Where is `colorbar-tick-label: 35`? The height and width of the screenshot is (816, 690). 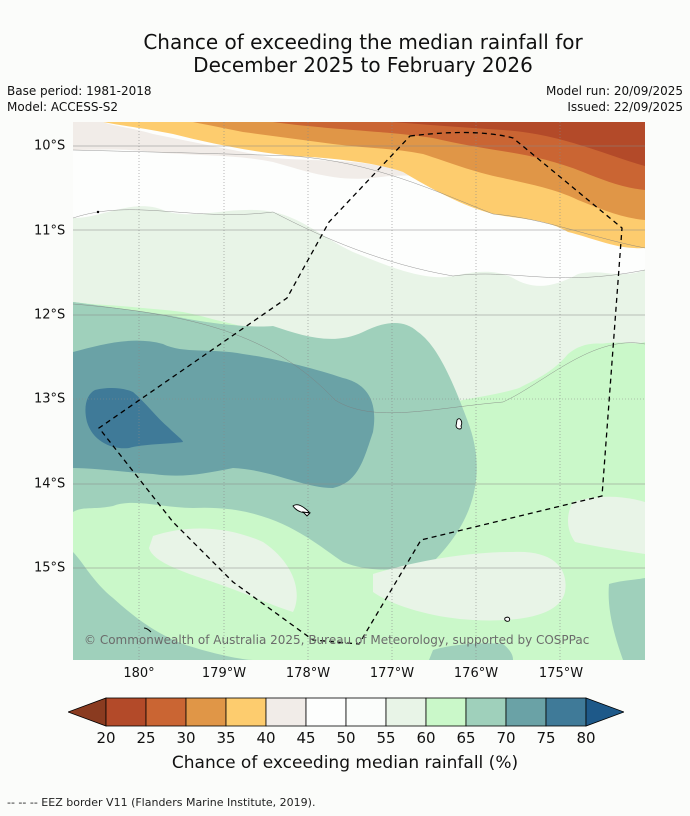 colorbar-tick-label: 35 is located at coordinates (226, 738).